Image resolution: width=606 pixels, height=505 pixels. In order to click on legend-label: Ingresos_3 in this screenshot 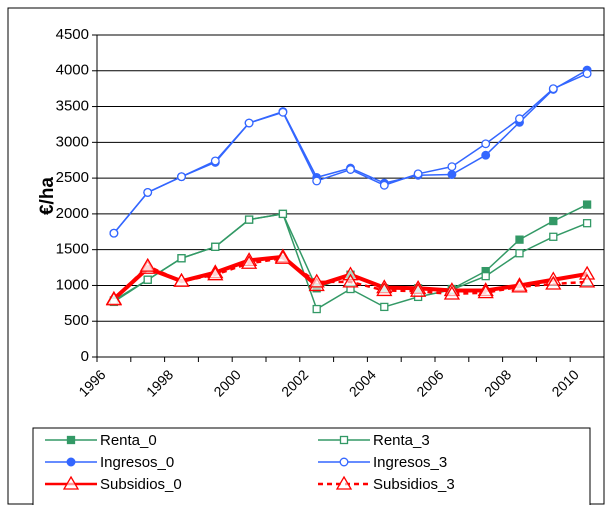, I will do `click(410, 462)`.